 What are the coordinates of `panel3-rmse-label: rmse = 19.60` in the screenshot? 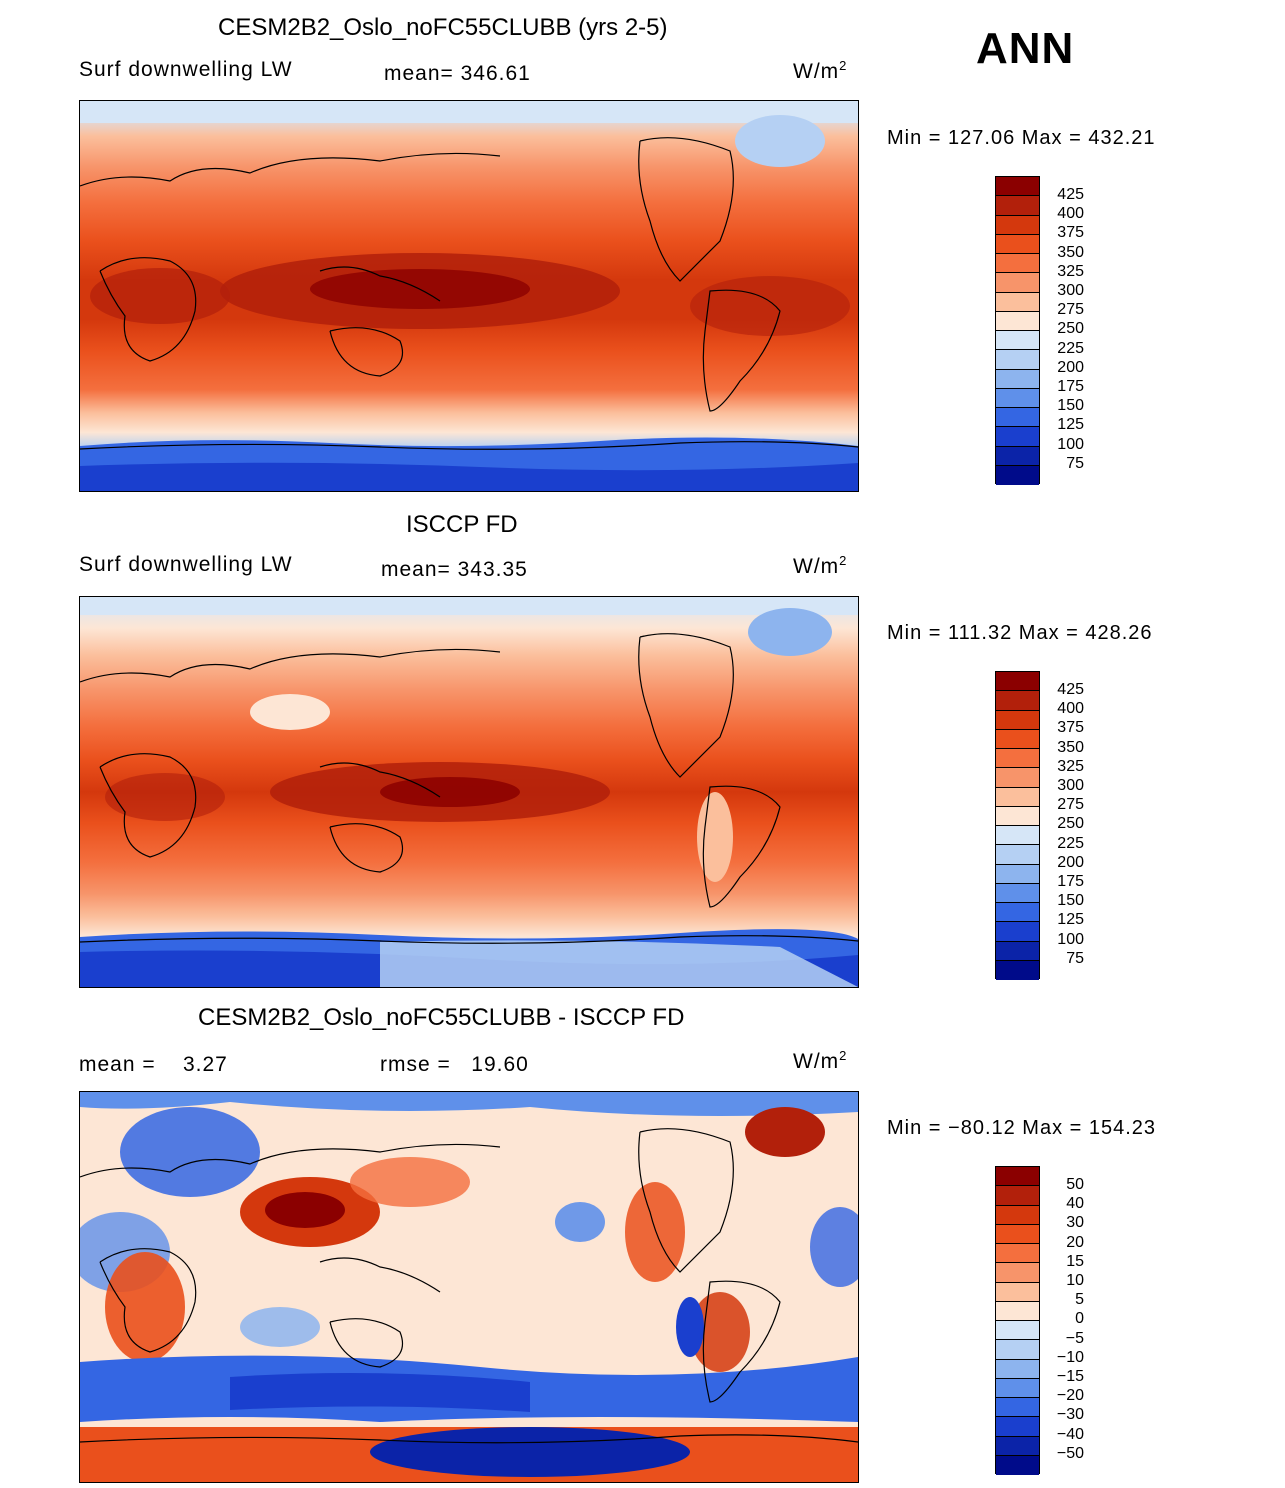 It's located at (454, 1064).